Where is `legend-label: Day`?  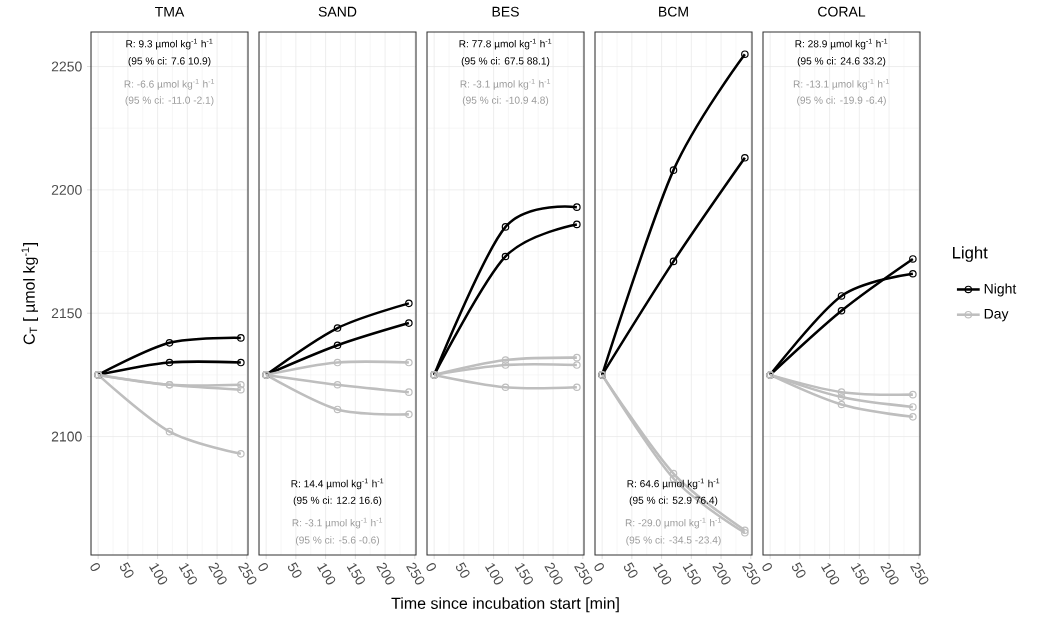 legend-label: Day is located at coordinates (996, 315).